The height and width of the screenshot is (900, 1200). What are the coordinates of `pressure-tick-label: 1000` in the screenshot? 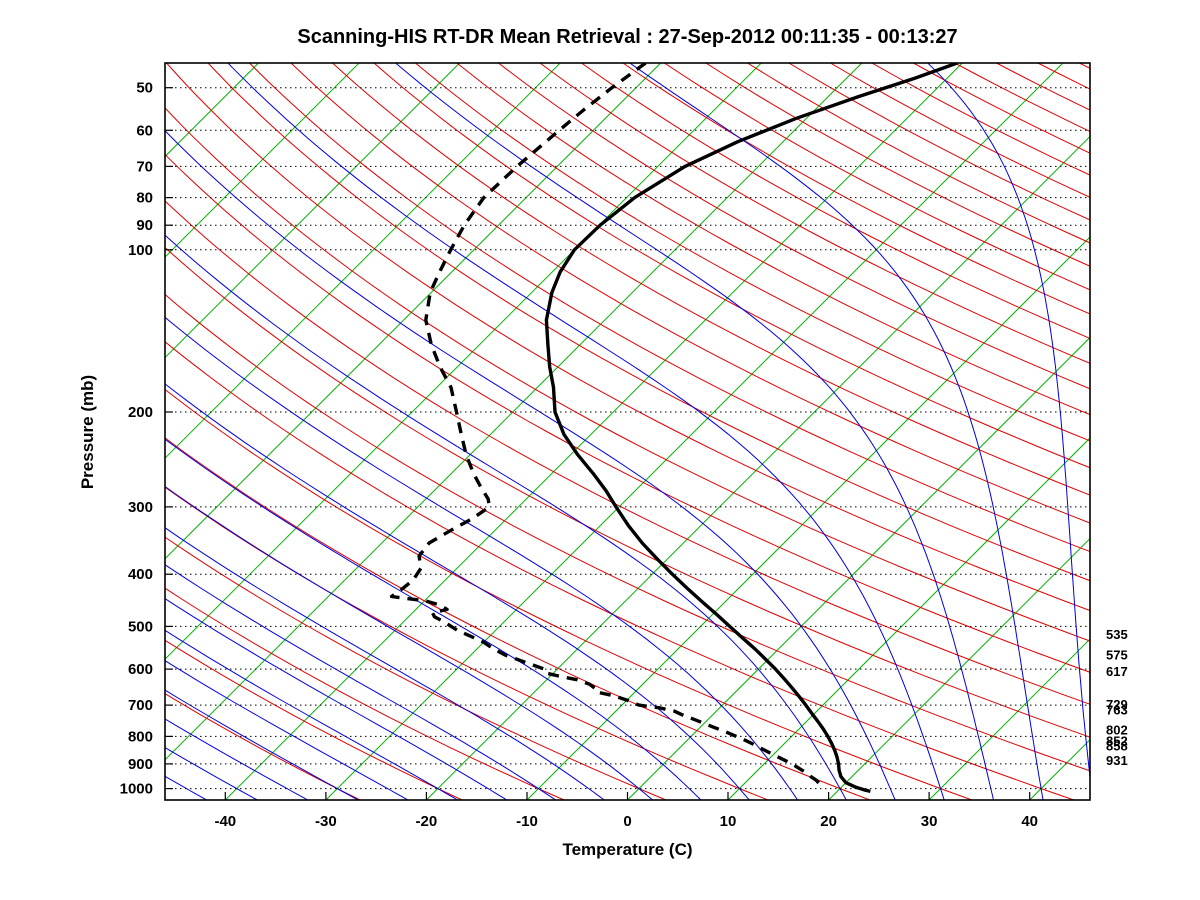 It's located at (136, 789).